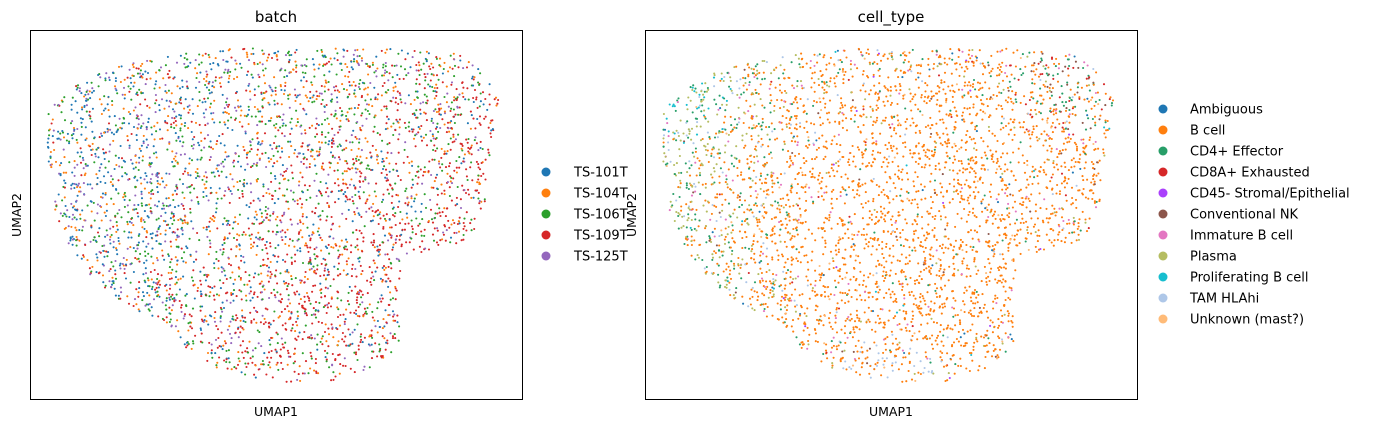  What do you see at coordinates (1011, 290) in the screenshot?
I see `point-immature-b-cell` at bounding box center [1011, 290].